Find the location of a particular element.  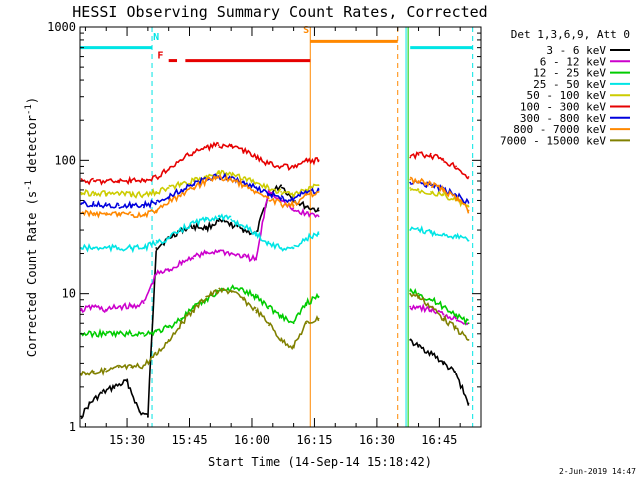

y-axis-label-sup1: -1 is located at coordinates (29, 185).